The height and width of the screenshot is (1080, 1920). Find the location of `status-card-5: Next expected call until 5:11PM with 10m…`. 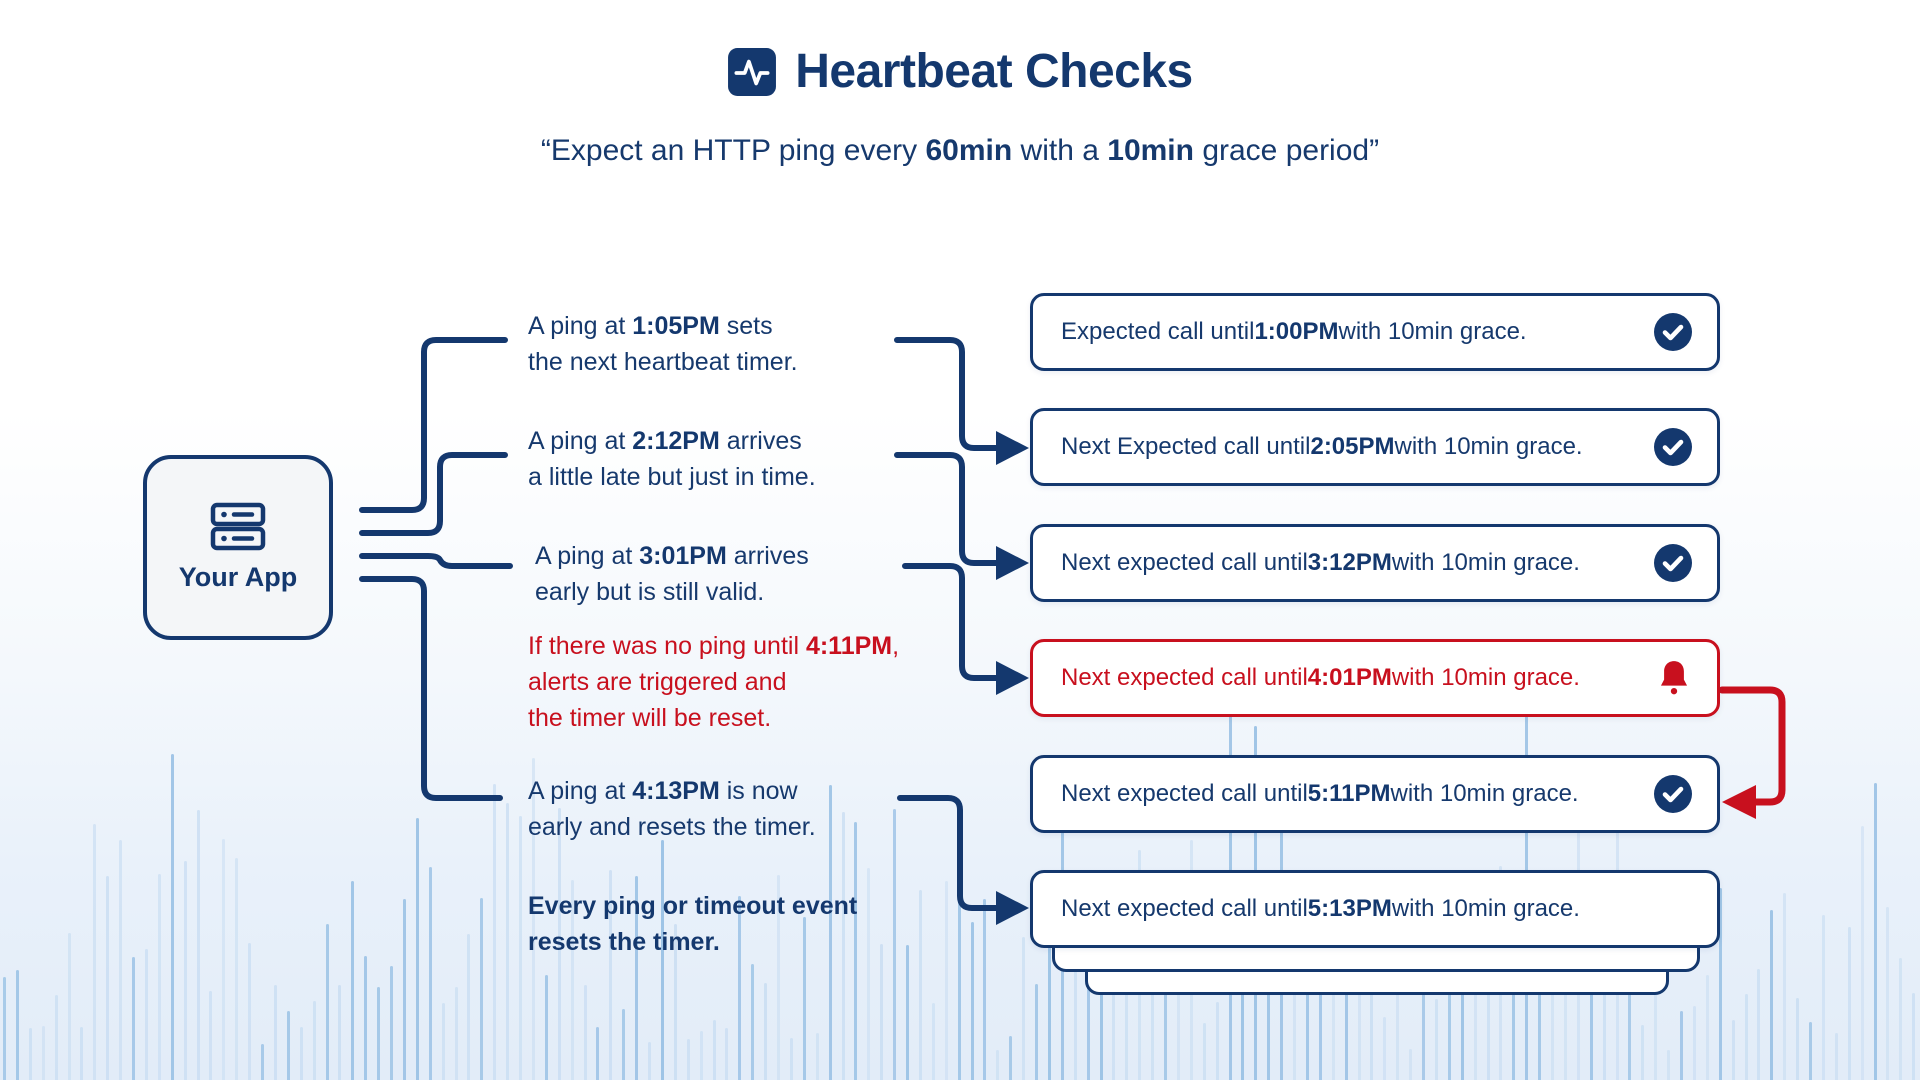

status-card-5: Next expected call until 5:11PM with 10m… is located at coordinates (1375, 794).